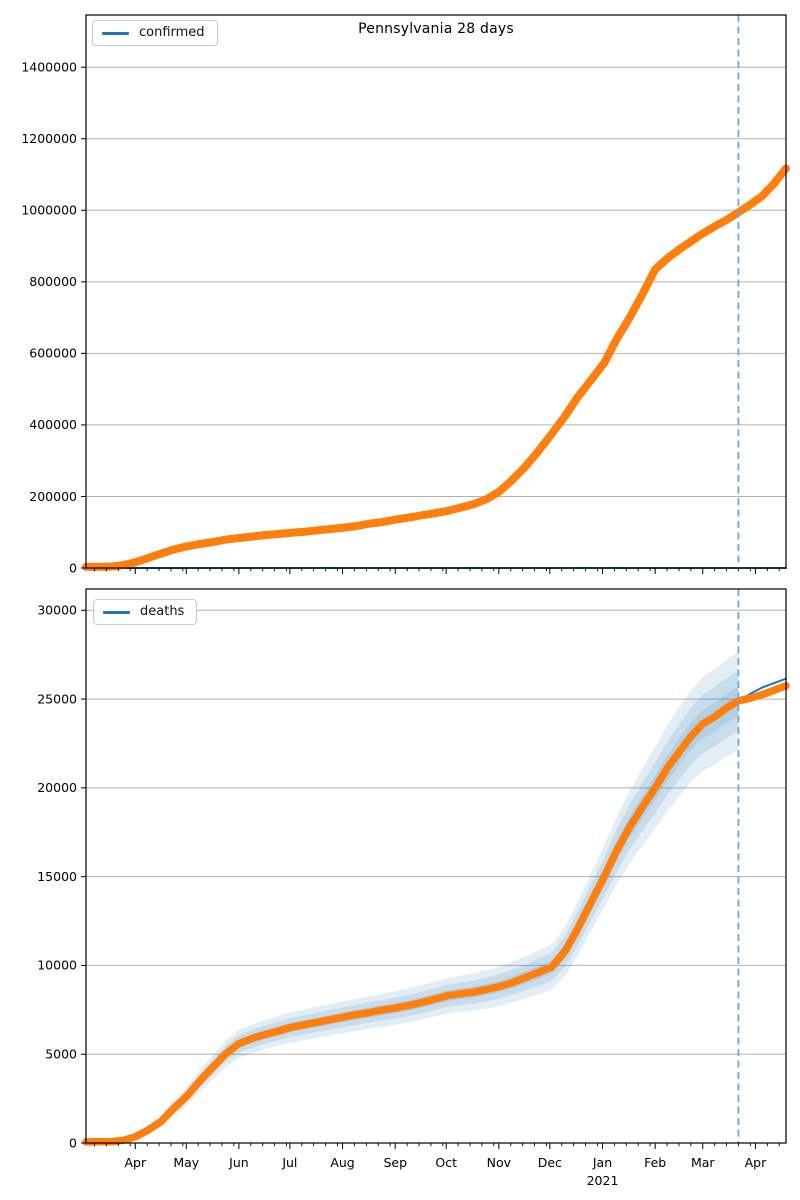  What do you see at coordinates (172, 32) in the screenshot?
I see `legend-label-confirmed: confirmed` at bounding box center [172, 32].